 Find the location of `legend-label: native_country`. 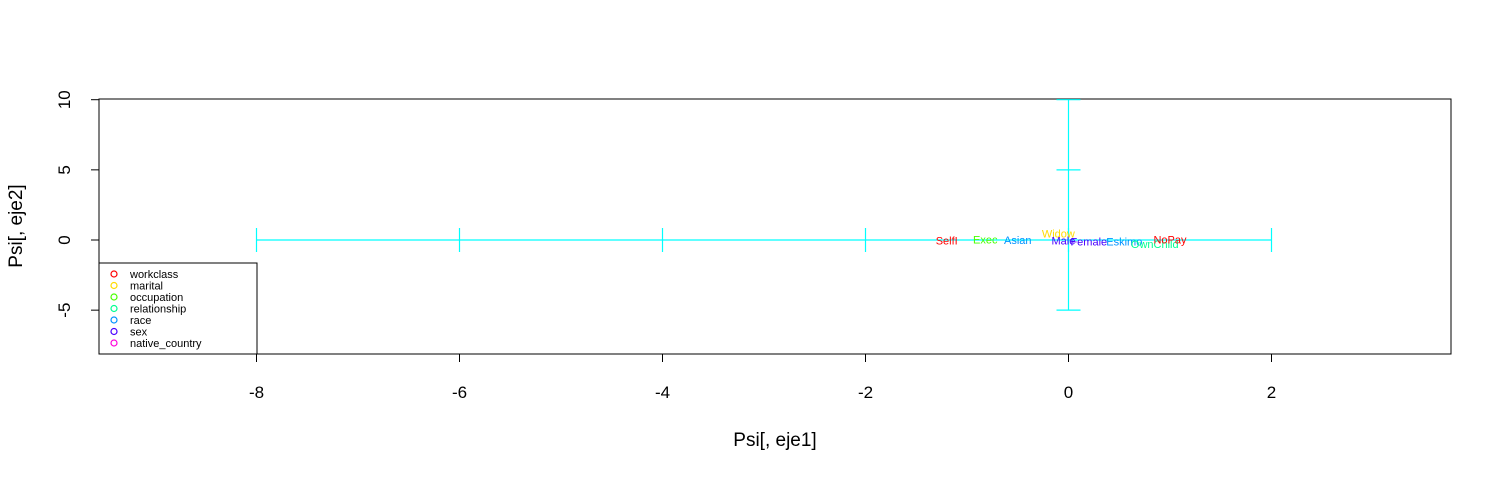

legend-label: native_country is located at coordinates (166, 344).